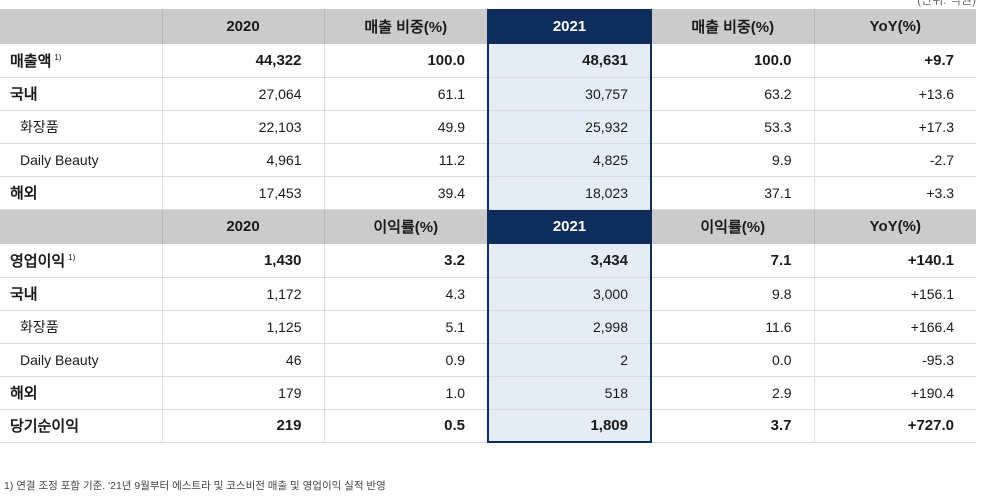  I want to click on revenue-header-share-2020: 매출 비중(%), so click(405, 26).